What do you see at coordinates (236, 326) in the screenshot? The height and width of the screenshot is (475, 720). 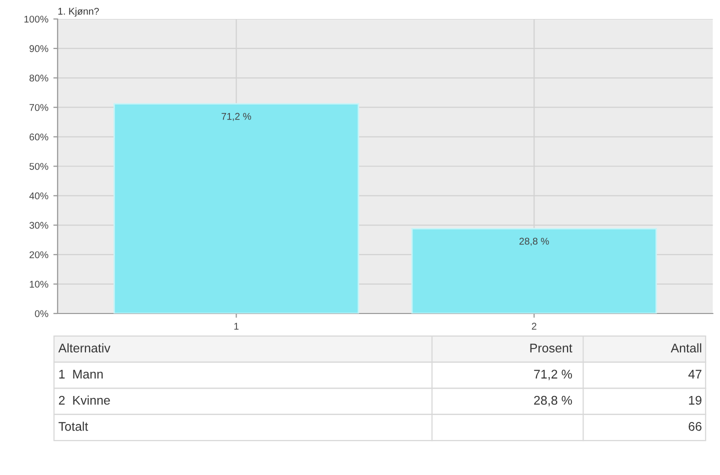 I see `x-tick-label: 1` at bounding box center [236, 326].